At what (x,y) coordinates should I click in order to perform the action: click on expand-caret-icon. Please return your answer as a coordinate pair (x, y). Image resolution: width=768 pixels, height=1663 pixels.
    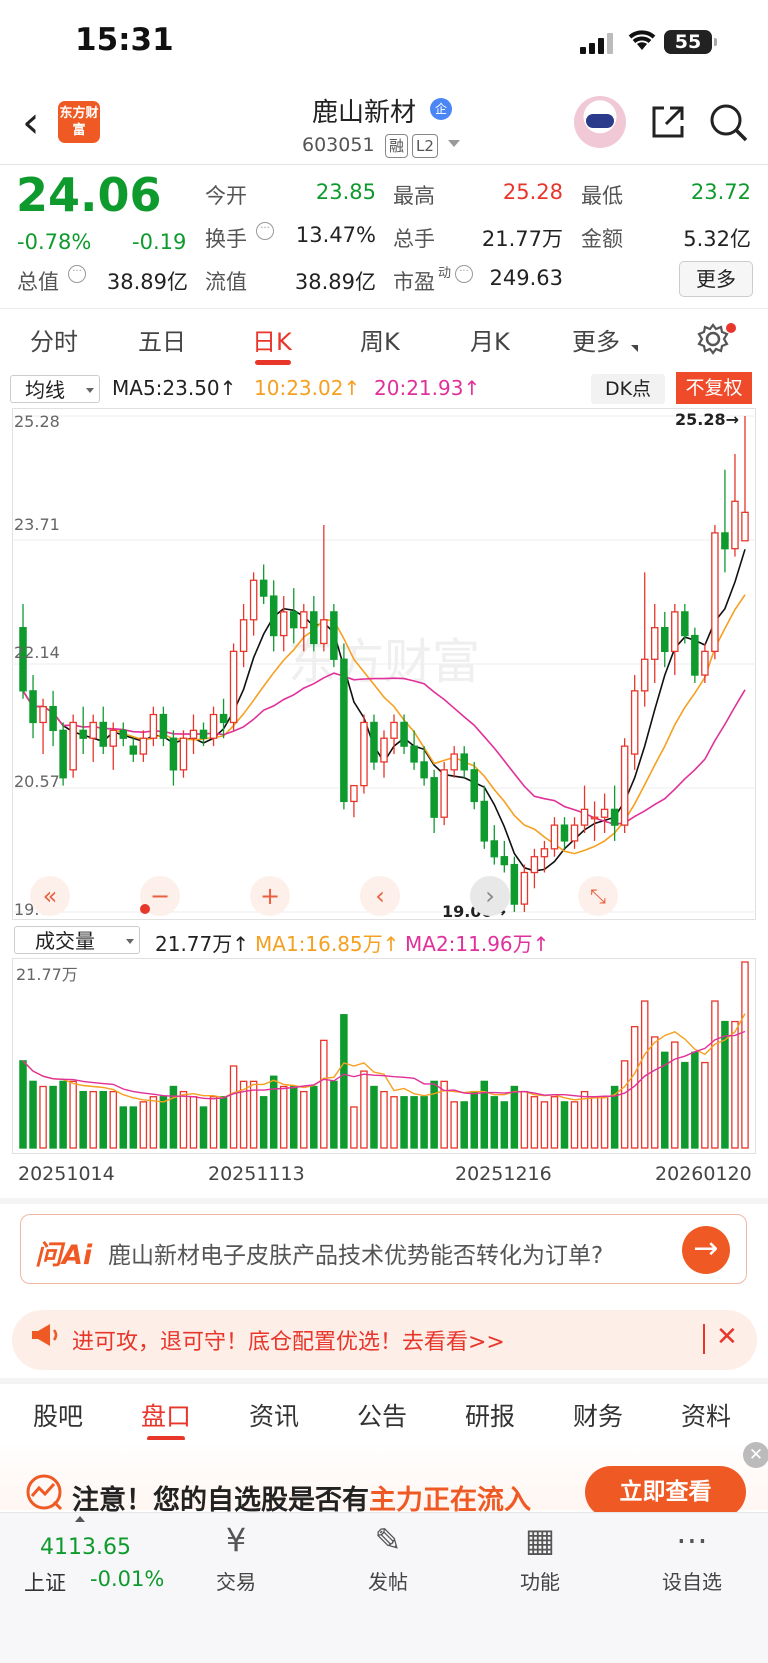
    Looking at the image, I should click on (80, 1519).